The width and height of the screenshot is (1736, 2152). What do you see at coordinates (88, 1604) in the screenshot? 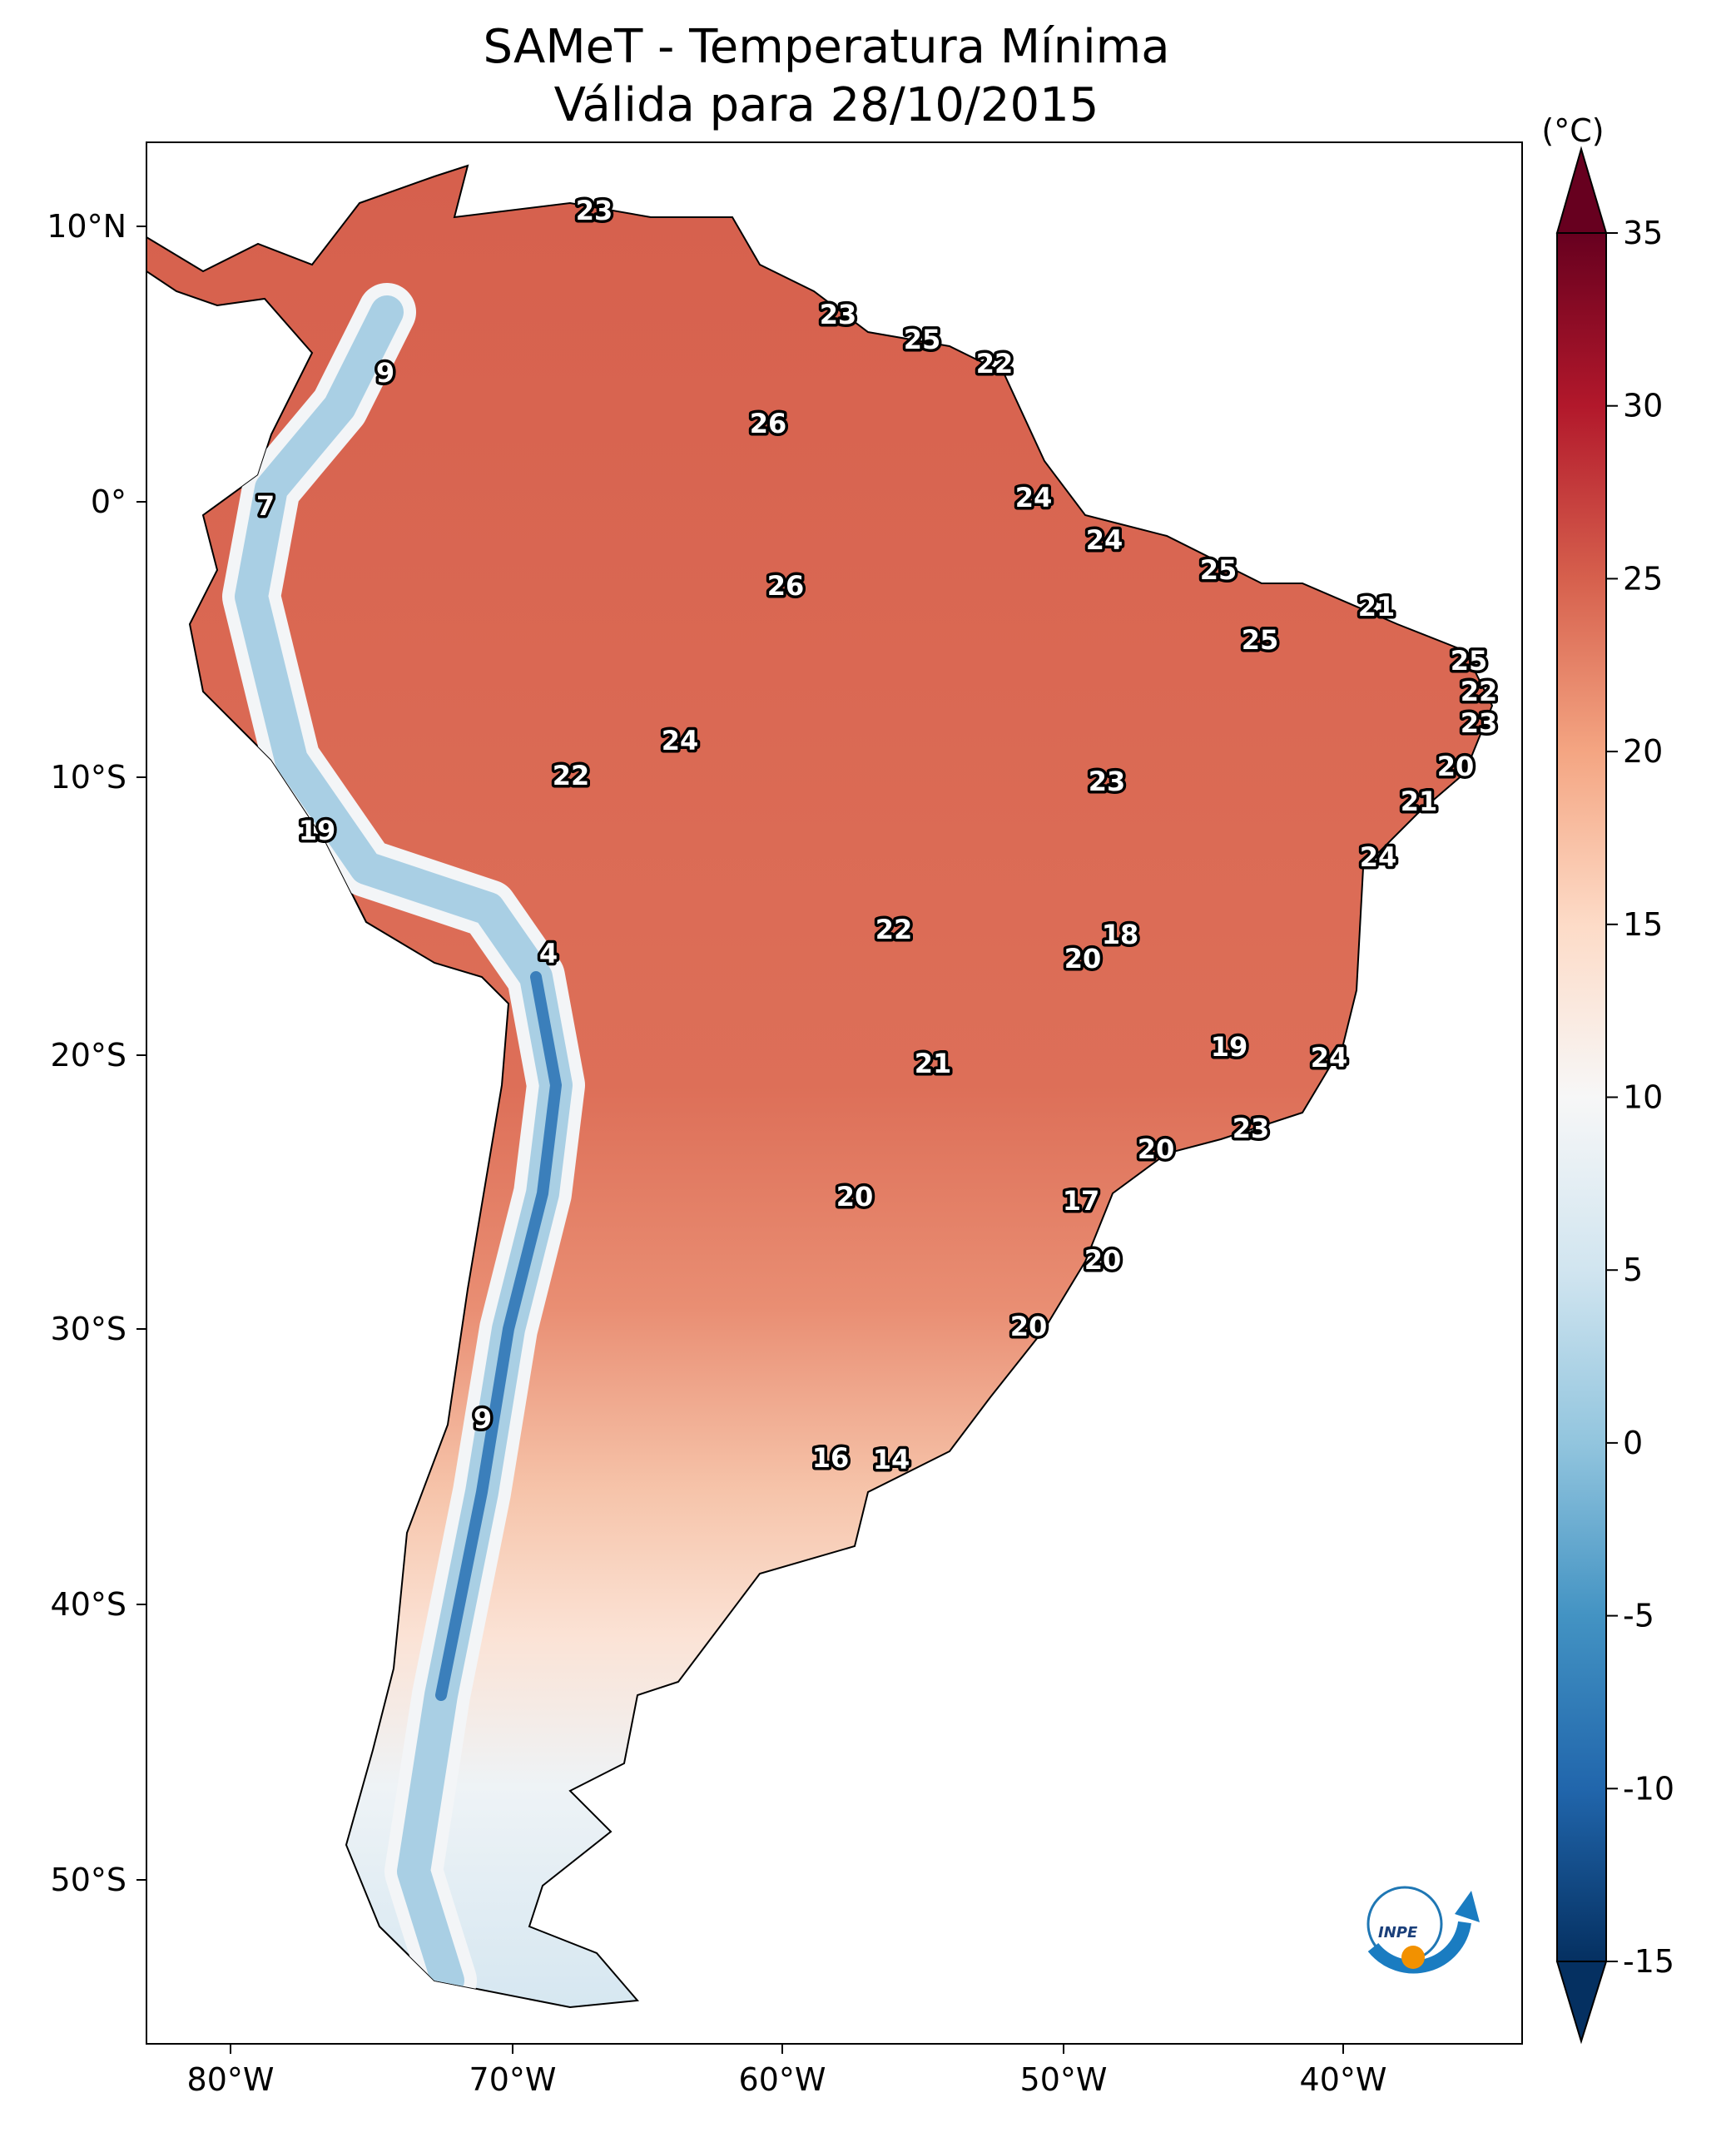
I see `lat-tick-label: 40°S` at bounding box center [88, 1604].